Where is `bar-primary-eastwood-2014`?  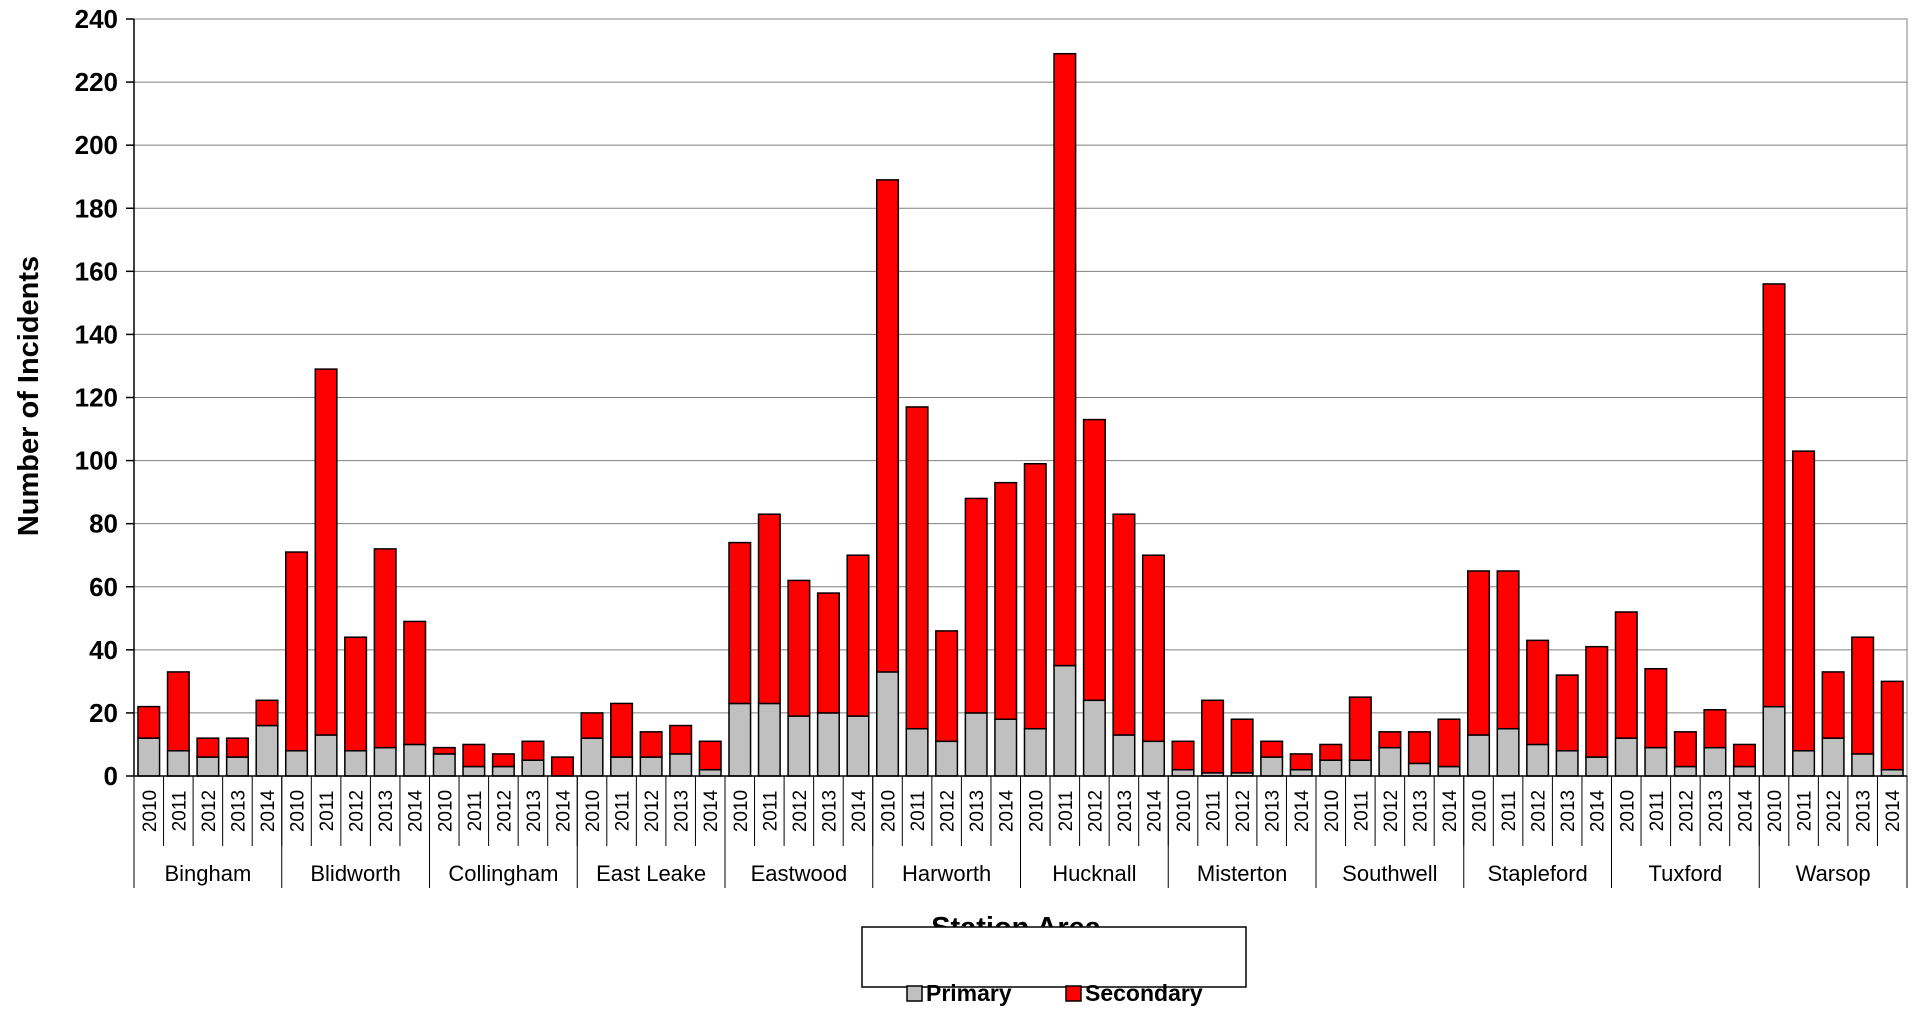 bar-primary-eastwood-2014 is located at coordinates (858, 746).